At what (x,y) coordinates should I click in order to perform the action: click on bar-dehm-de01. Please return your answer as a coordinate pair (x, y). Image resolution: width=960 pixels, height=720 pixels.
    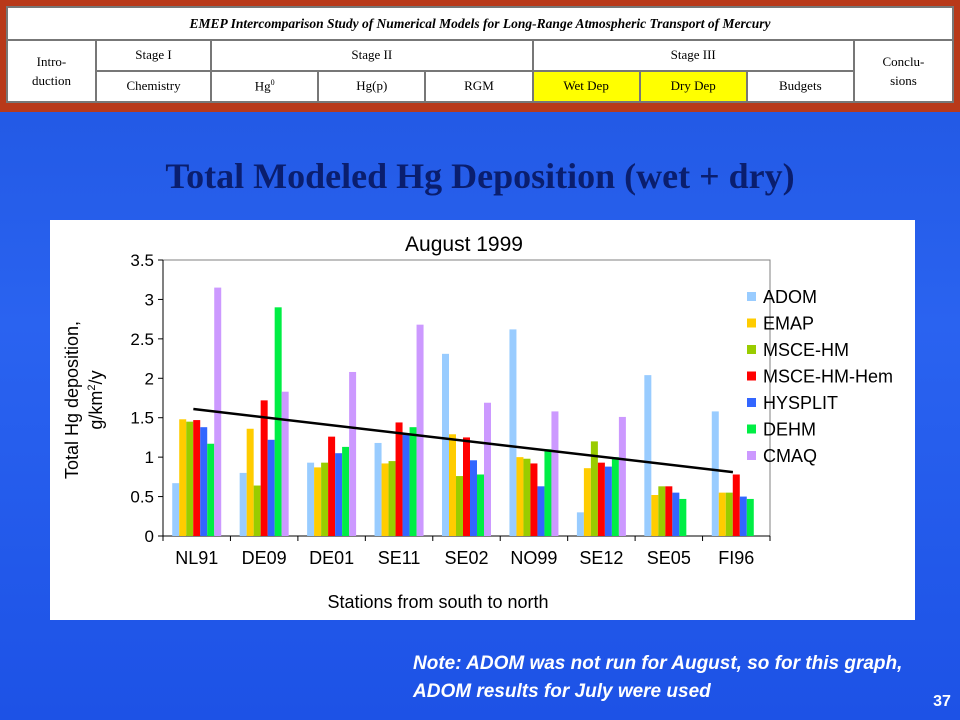
    Looking at the image, I should click on (346, 491).